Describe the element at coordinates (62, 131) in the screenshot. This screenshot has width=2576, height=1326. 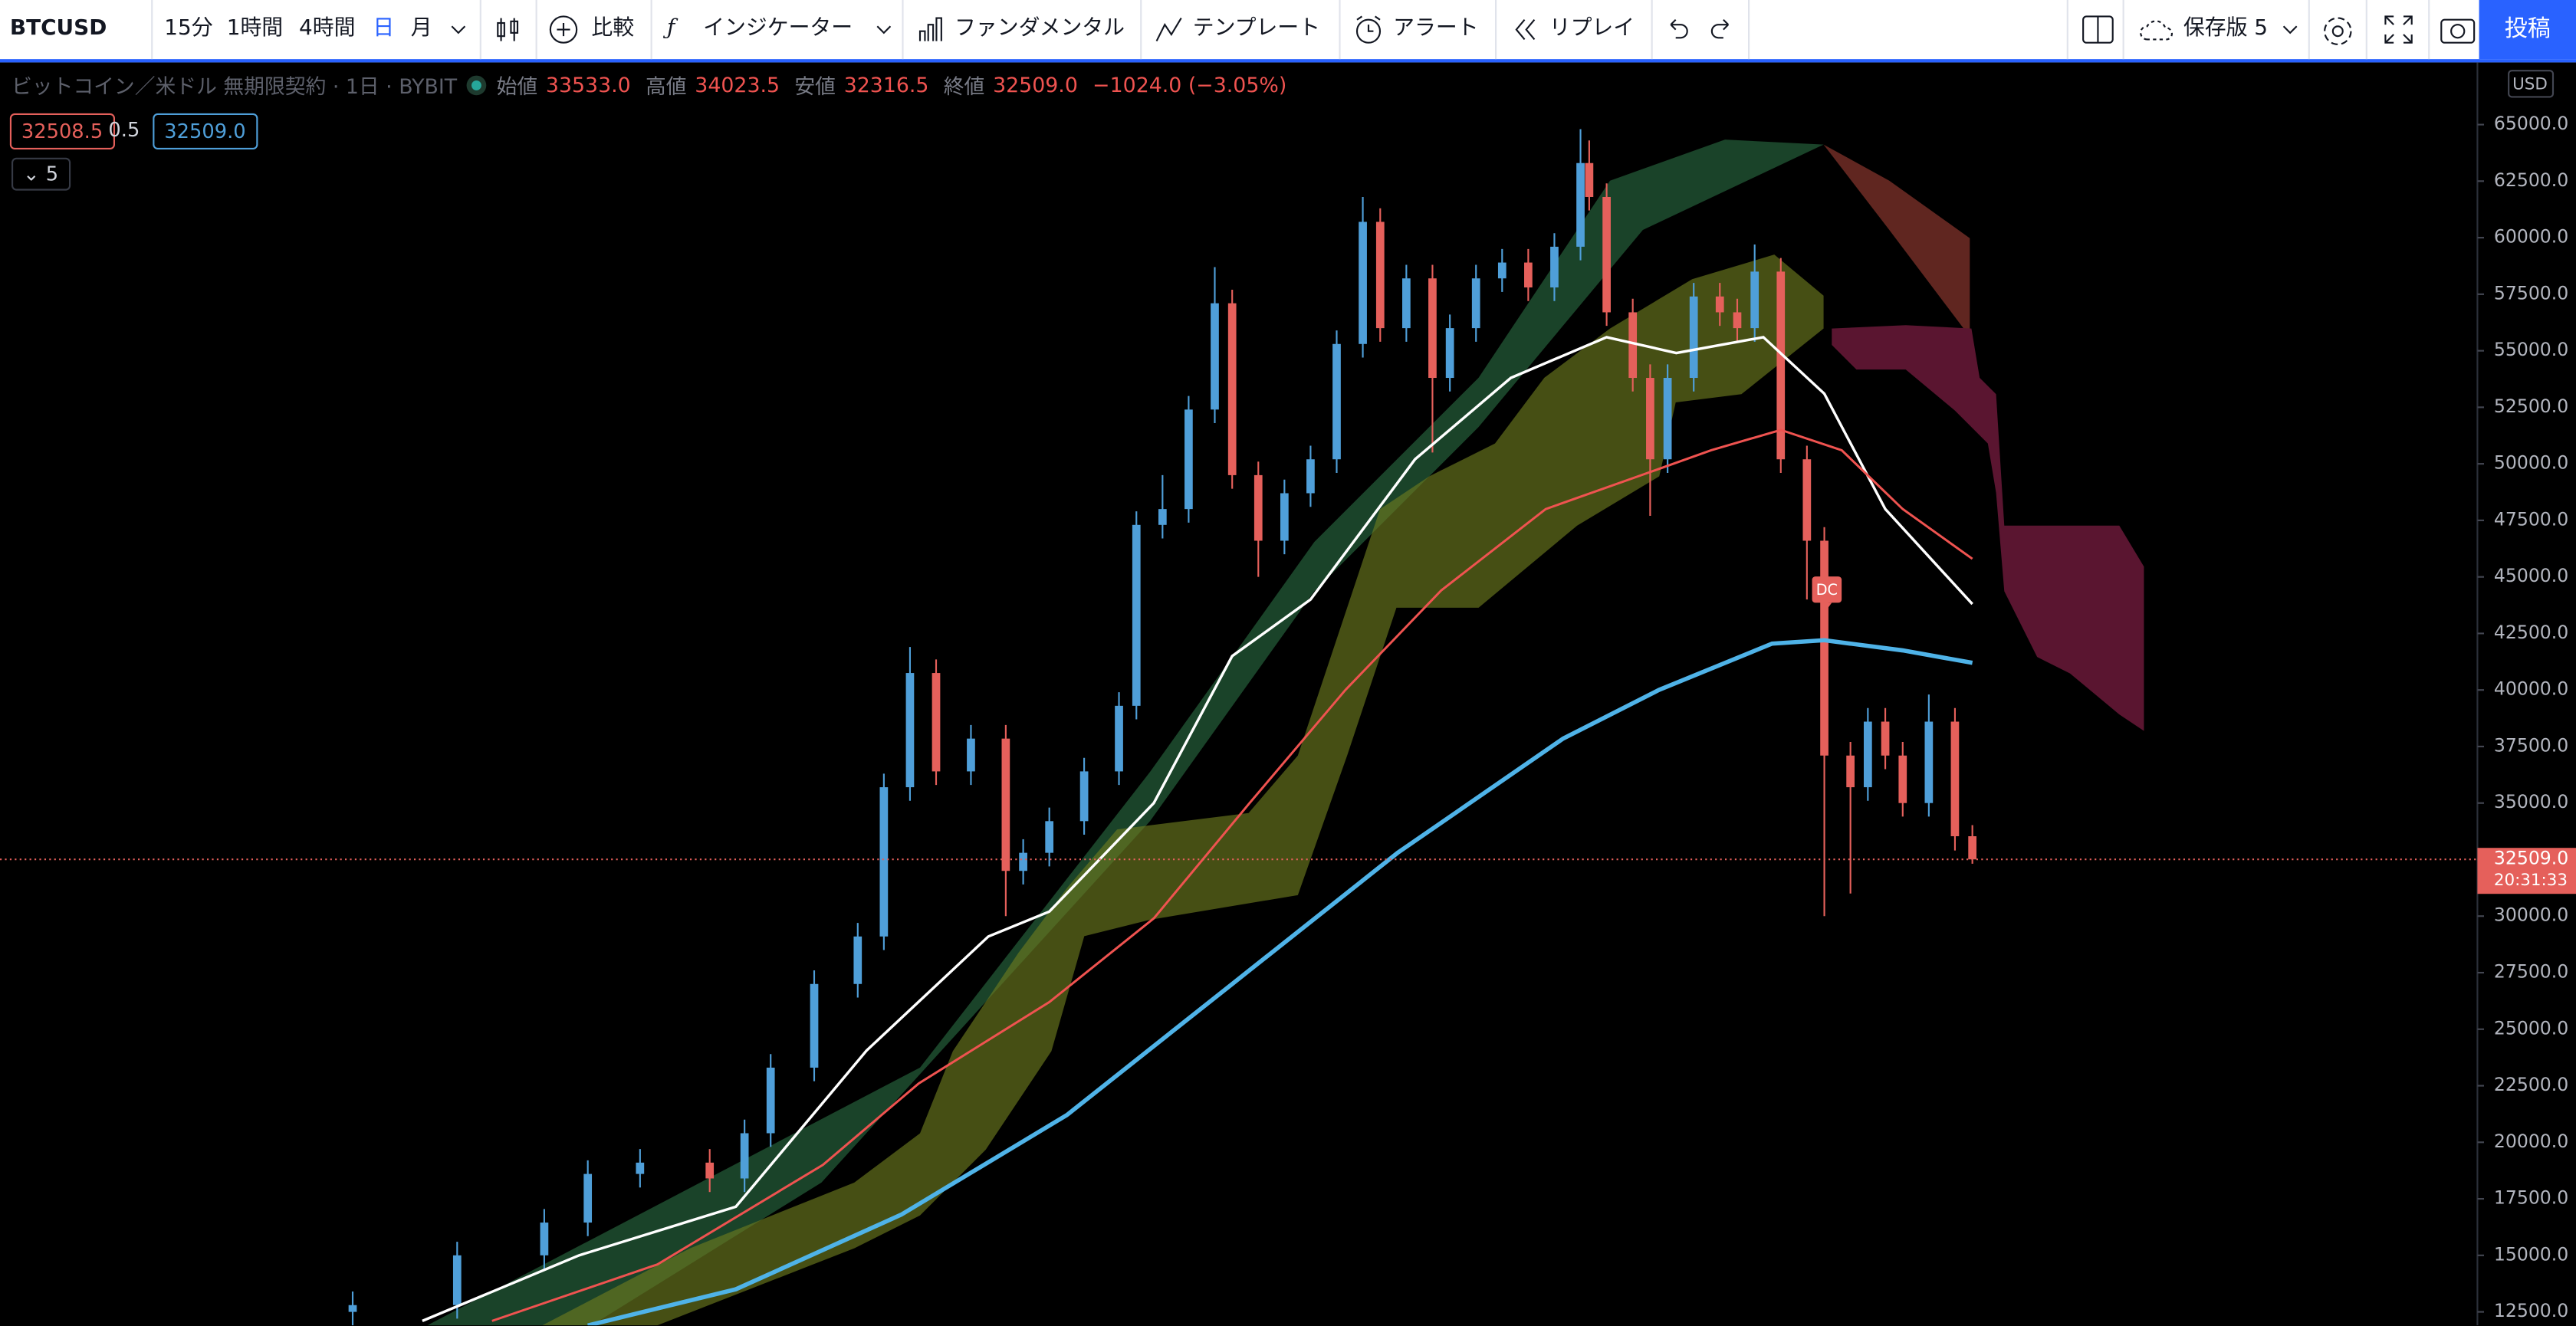
I see `bid: 32508.5` at that location.